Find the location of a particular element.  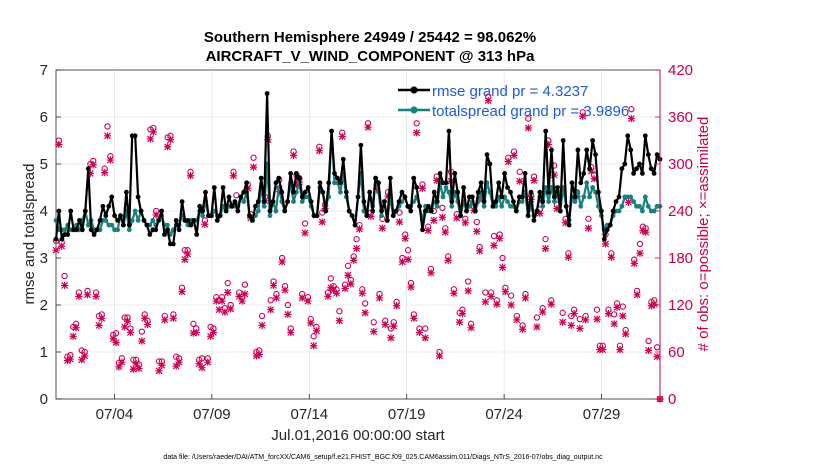

y-axis-label: rmse and totalspread is located at coordinates (29, 234).